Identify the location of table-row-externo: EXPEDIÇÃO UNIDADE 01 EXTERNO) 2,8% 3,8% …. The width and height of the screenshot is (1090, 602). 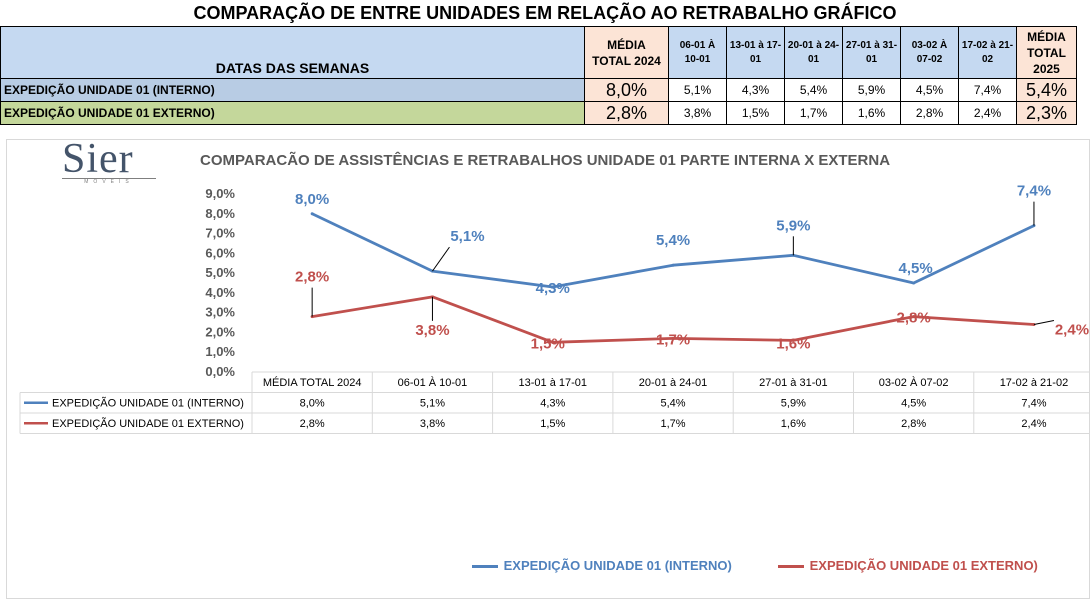
(538, 113).